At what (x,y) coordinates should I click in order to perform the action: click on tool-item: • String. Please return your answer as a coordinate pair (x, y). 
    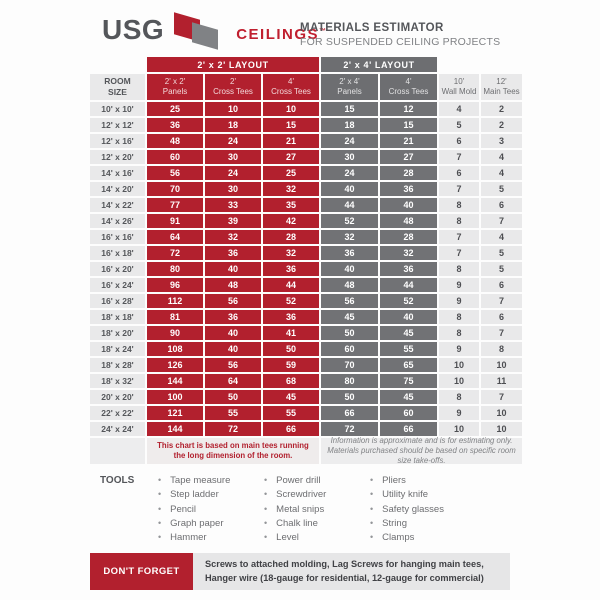
    Looking at the image, I should click on (413, 524).